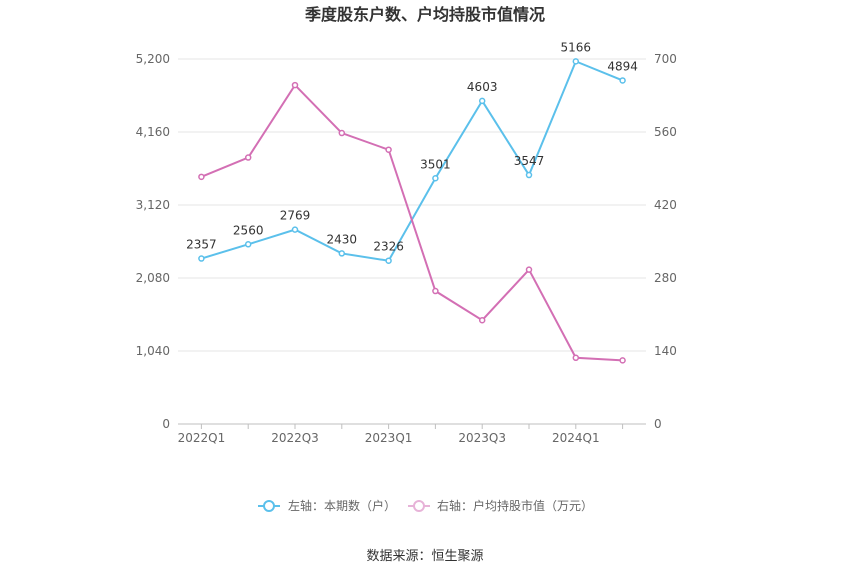  I want to click on data-label: 2326, so click(388, 247).